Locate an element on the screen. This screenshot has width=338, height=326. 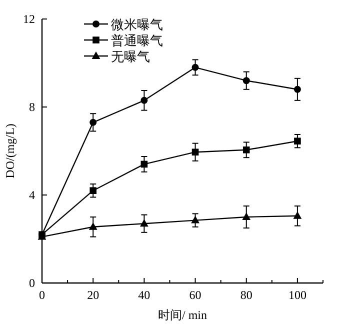
y-tick-label: 4 is located at coordinates (32, 195).